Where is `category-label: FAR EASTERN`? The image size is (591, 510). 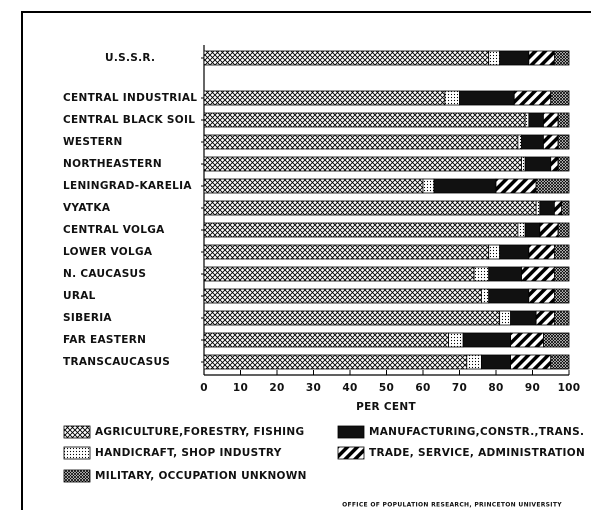 category-label: FAR EASTERN is located at coordinates (104, 340).